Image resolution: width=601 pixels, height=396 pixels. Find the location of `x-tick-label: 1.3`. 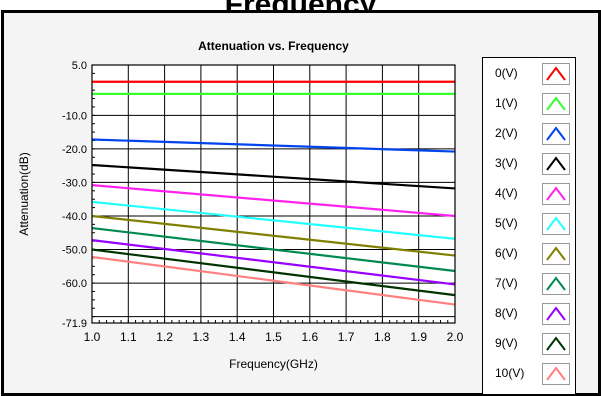

x-tick-label: 1.3 is located at coordinates (201, 337).